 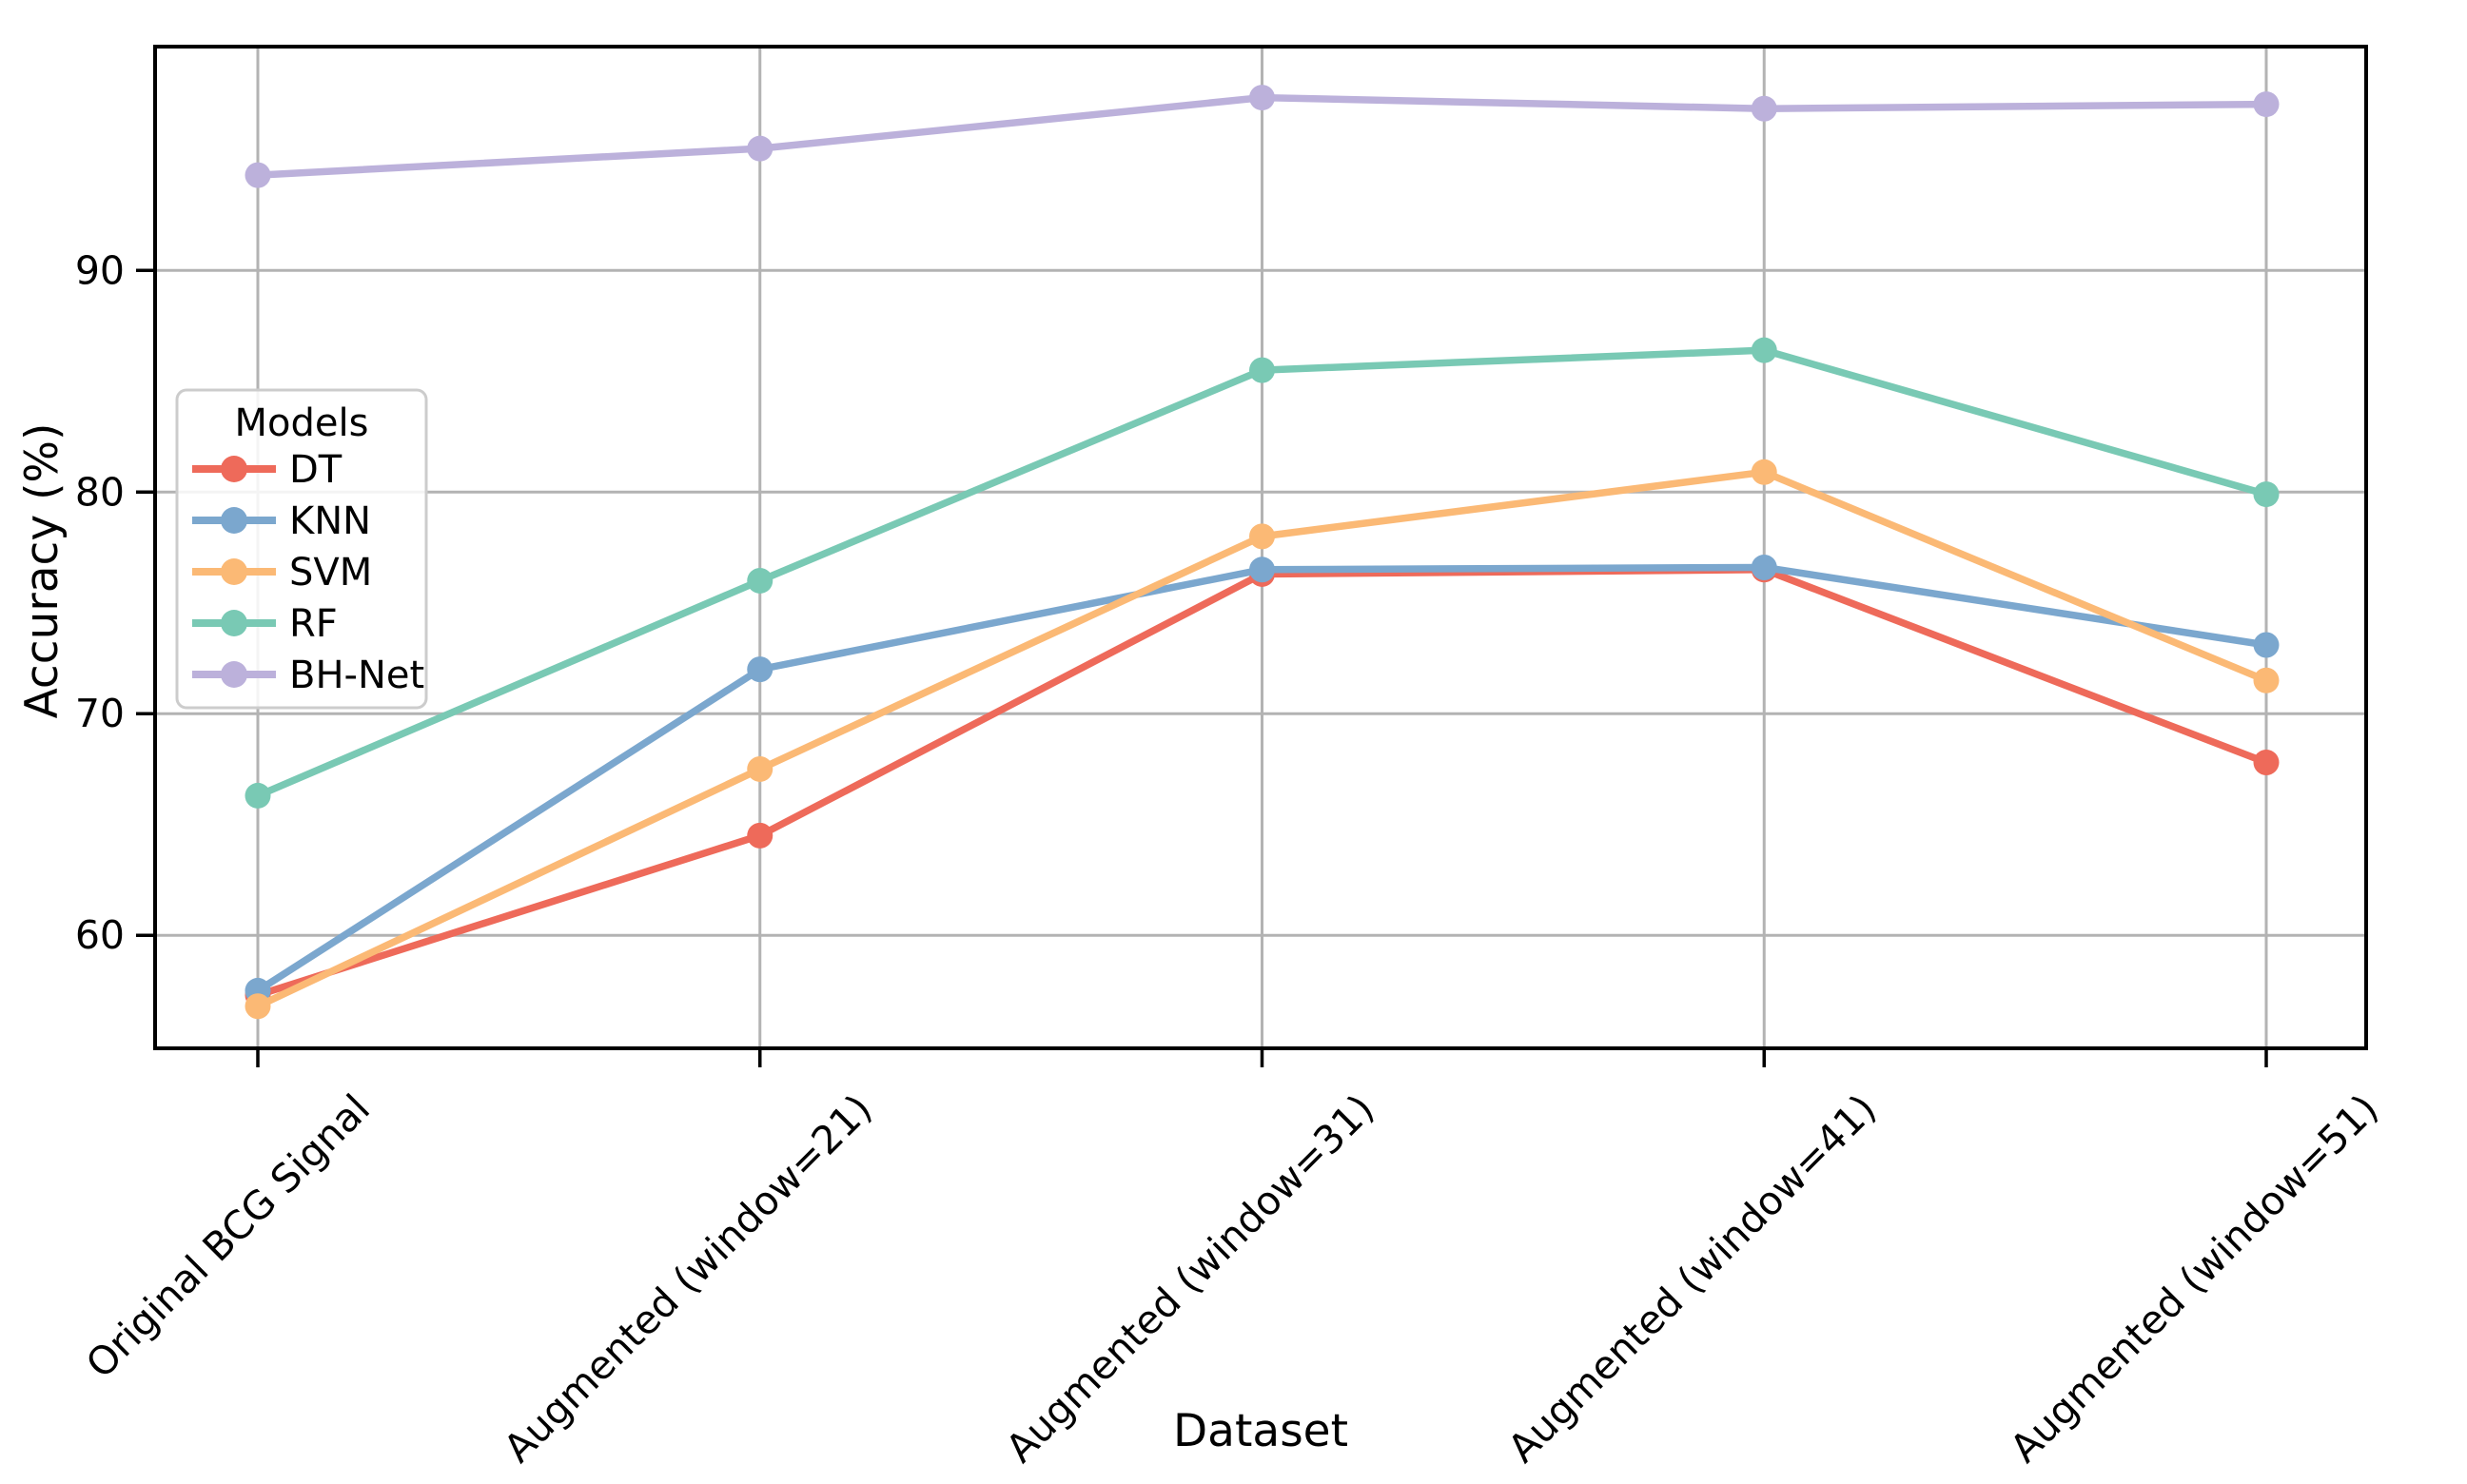 What do you see at coordinates (234, 623) in the screenshot?
I see `legend-marker-RF` at bounding box center [234, 623].